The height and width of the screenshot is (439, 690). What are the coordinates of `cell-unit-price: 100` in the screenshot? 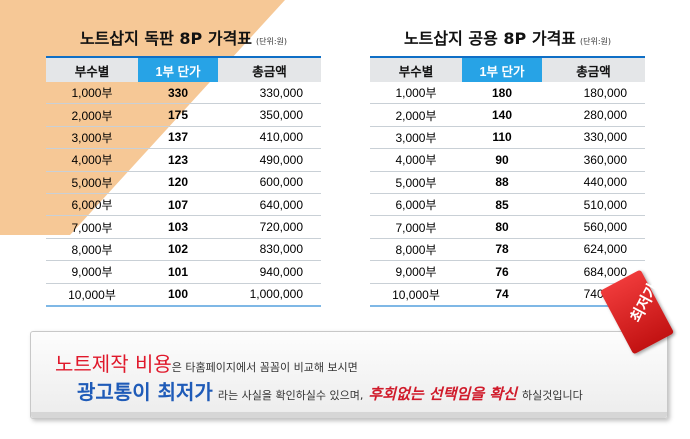 It's located at (178, 295).